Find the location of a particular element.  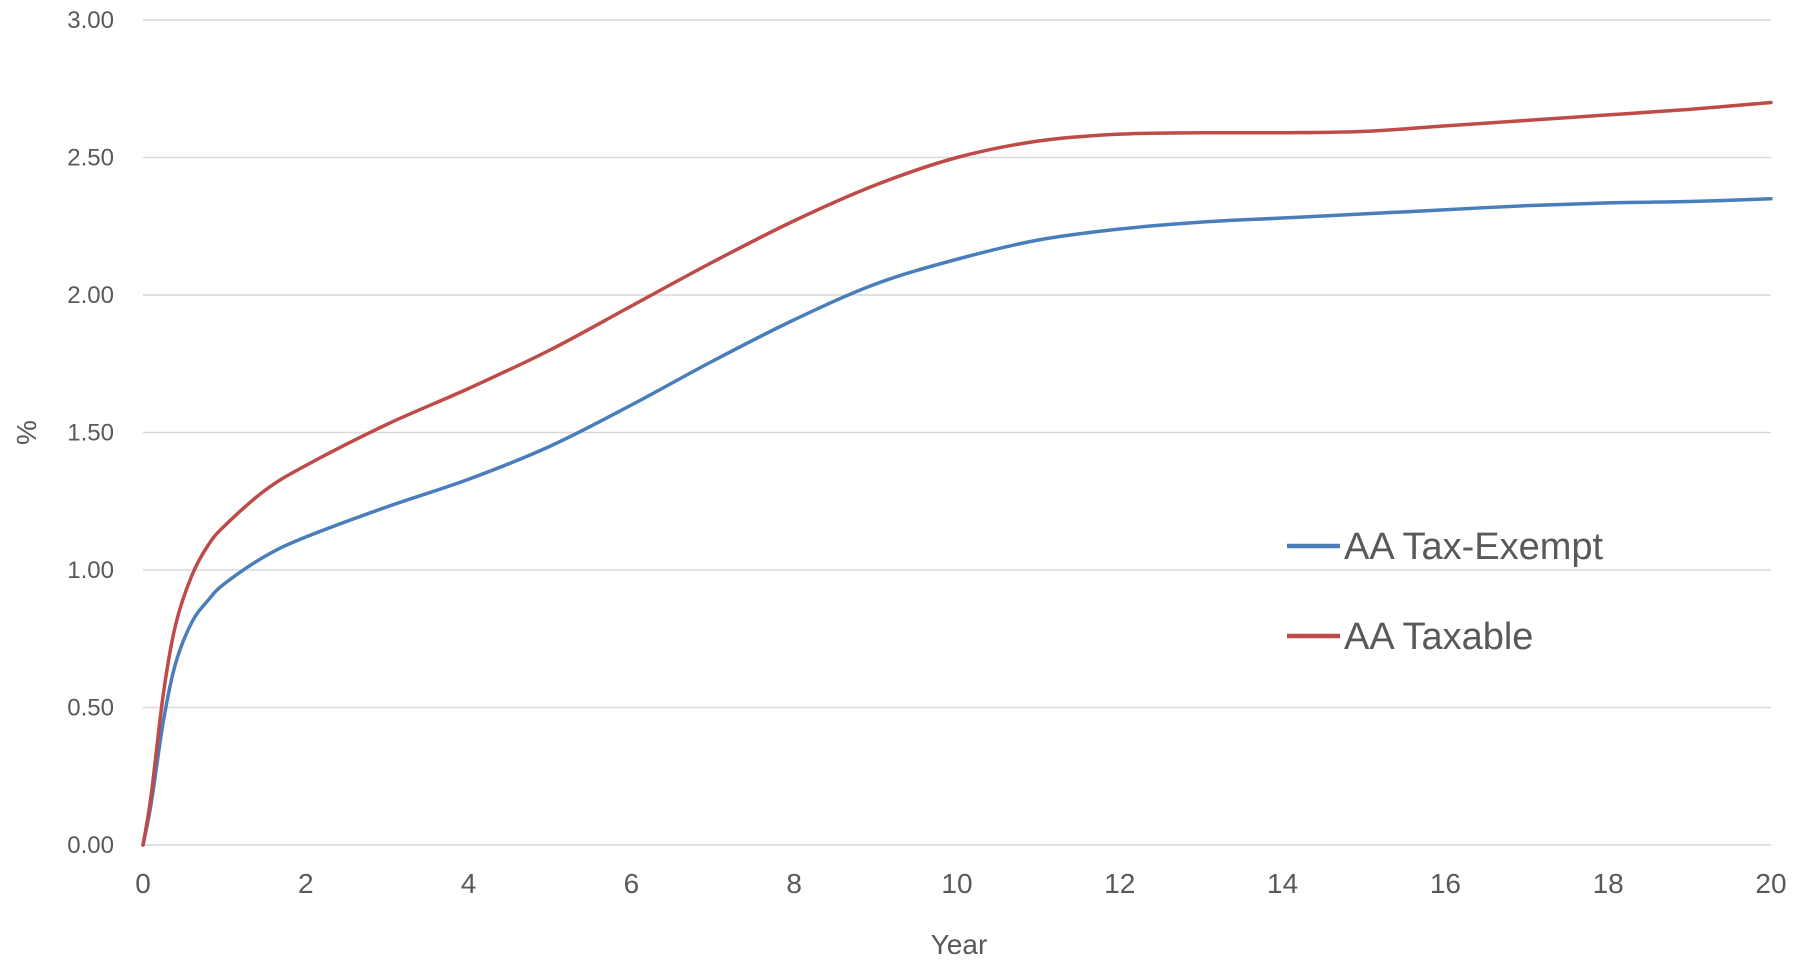

x-tick-label: 18 is located at coordinates (1608, 883).